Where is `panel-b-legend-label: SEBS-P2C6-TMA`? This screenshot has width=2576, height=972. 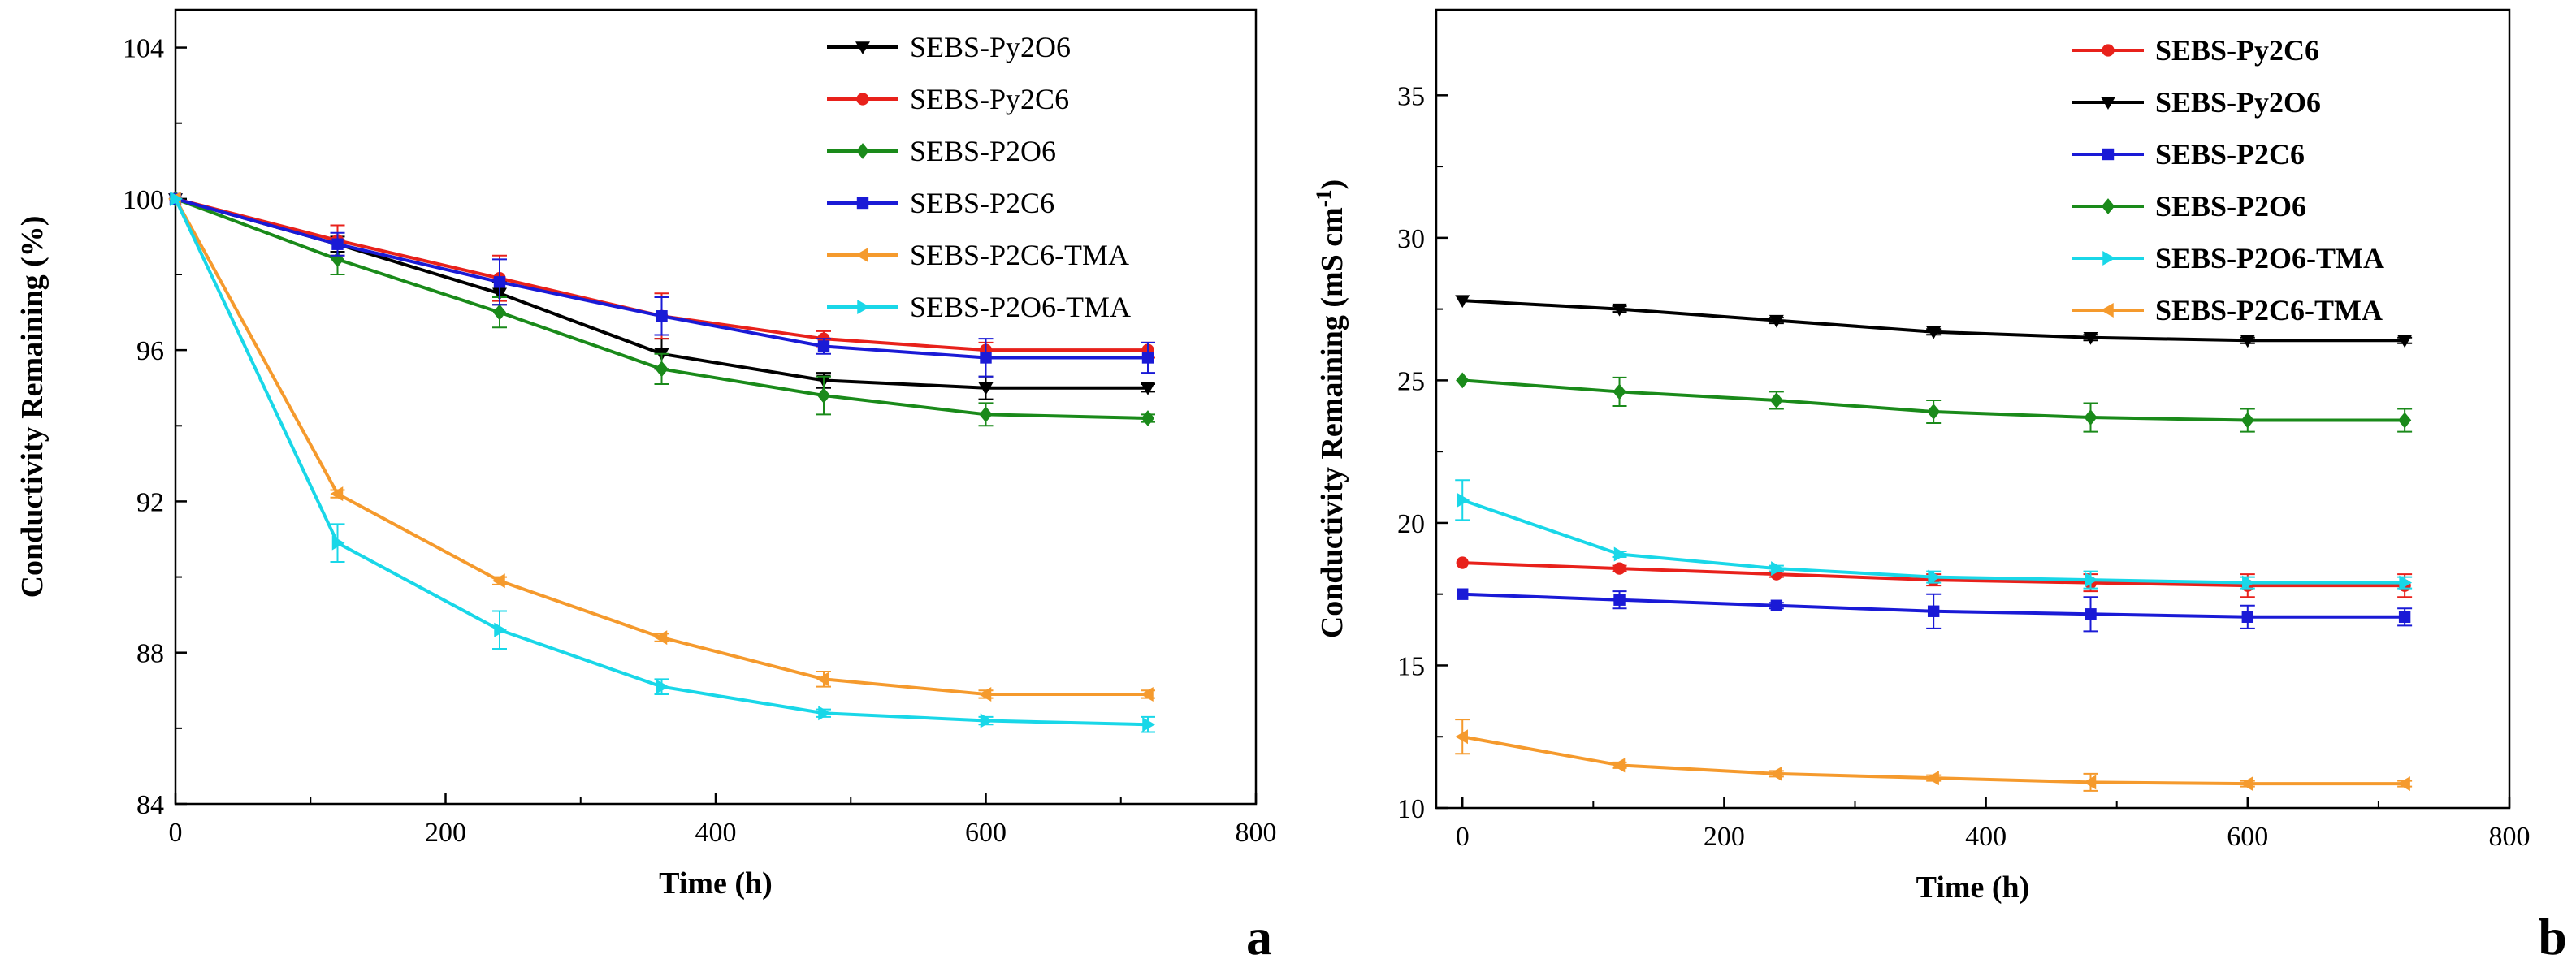 panel-b-legend-label: SEBS-P2C6-TMA is located at coordinates (2269, 310).